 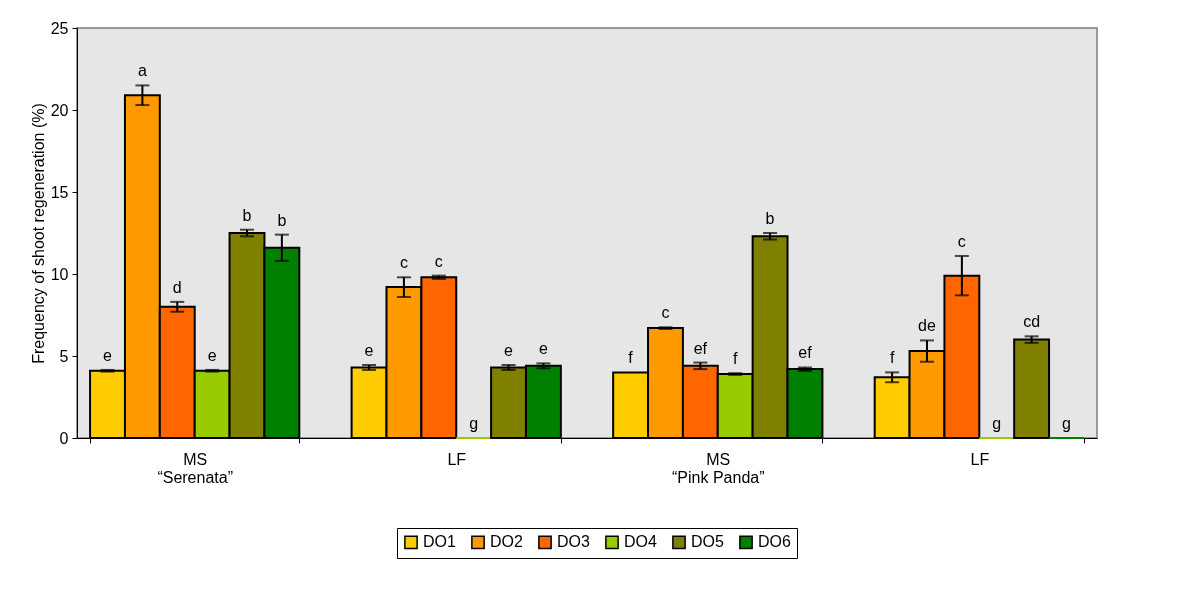 I want to click on y-tick-label: 15, so click(x=59, y=192).